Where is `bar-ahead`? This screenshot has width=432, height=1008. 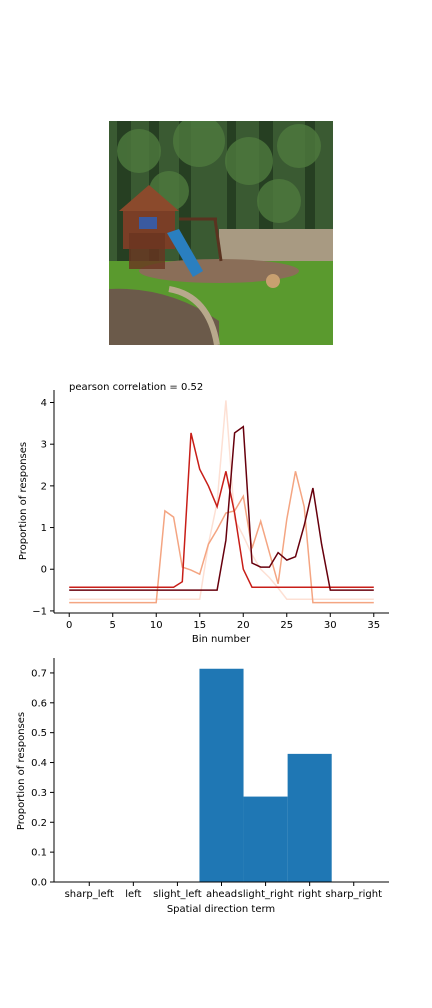 bar-ahead is located at coordinates (221, 775).